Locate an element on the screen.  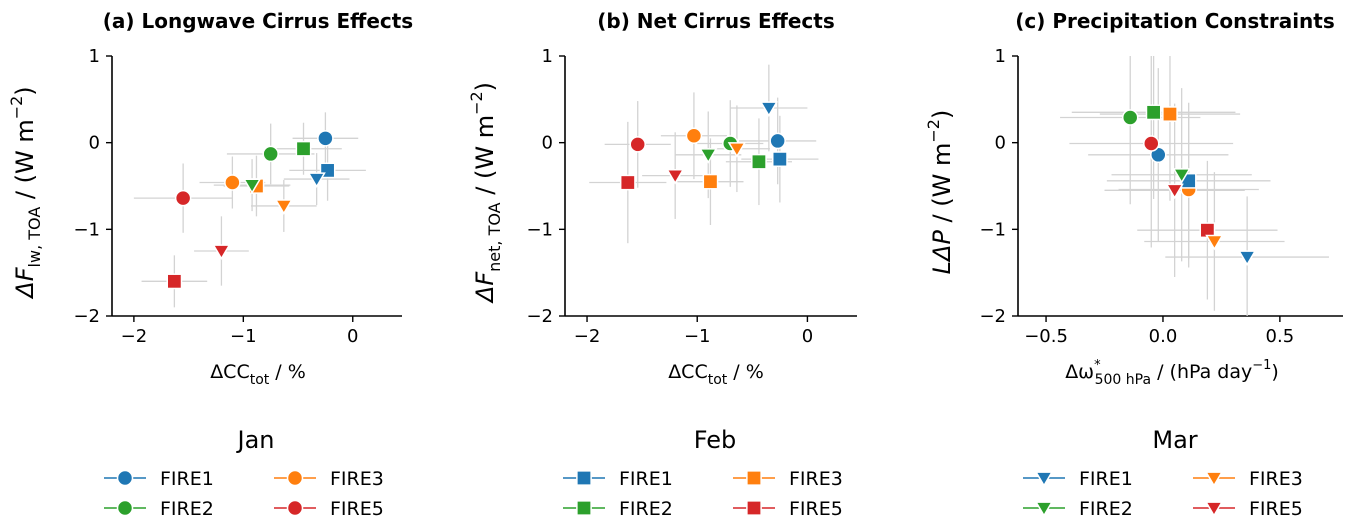
legend-mar: Mar FIRE1 FIRE3 FIRE2 FIRE5 is located at coordinates (1163, 473).